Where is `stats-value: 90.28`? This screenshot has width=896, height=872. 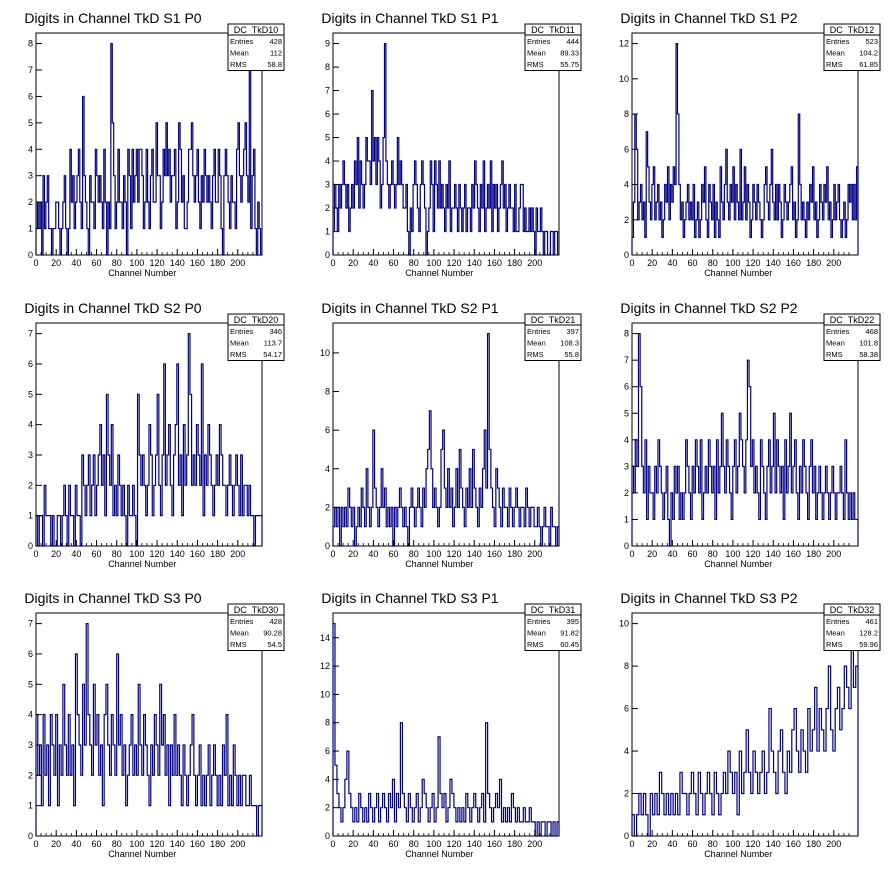
stats-value: 90.28 is located at coordinates (272, 633).